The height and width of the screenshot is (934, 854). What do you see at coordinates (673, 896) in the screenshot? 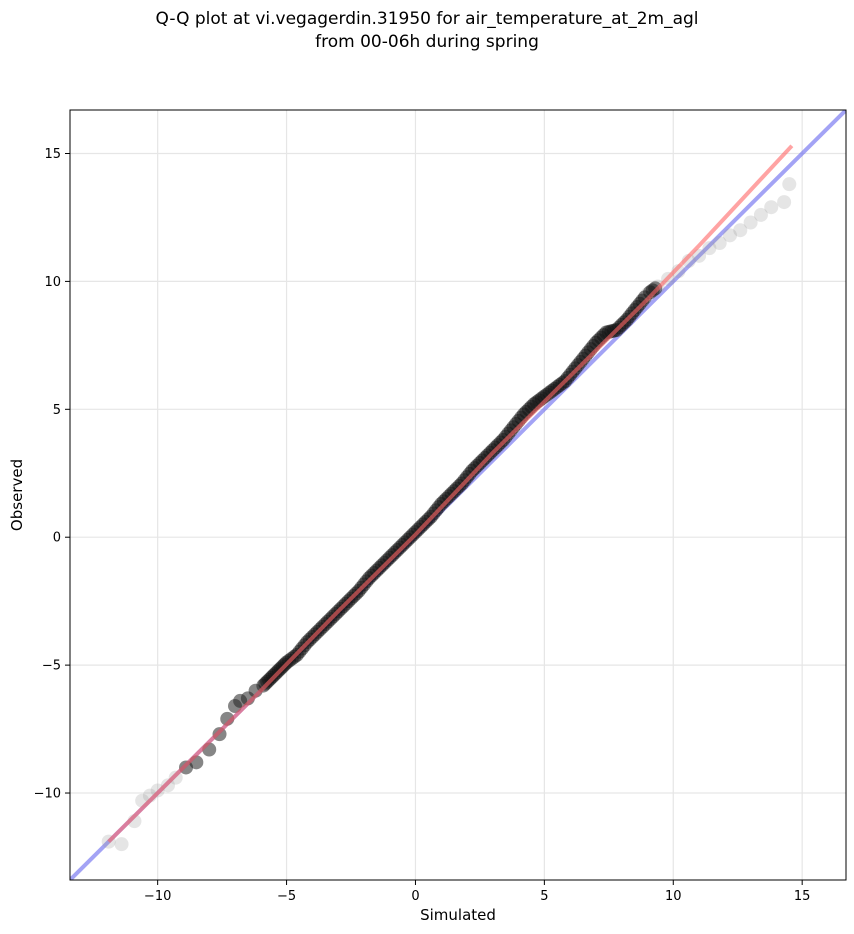
I see `x-tick-label: 10` at bounding box center [673, 896].